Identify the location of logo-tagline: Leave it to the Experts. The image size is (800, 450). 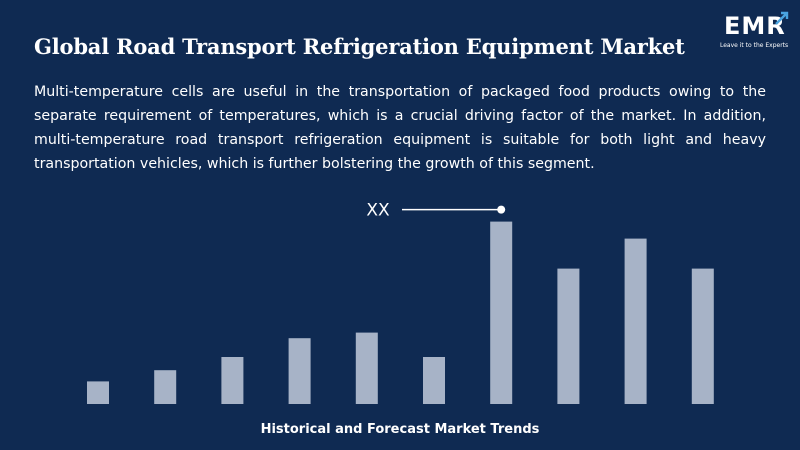
(754, 45).